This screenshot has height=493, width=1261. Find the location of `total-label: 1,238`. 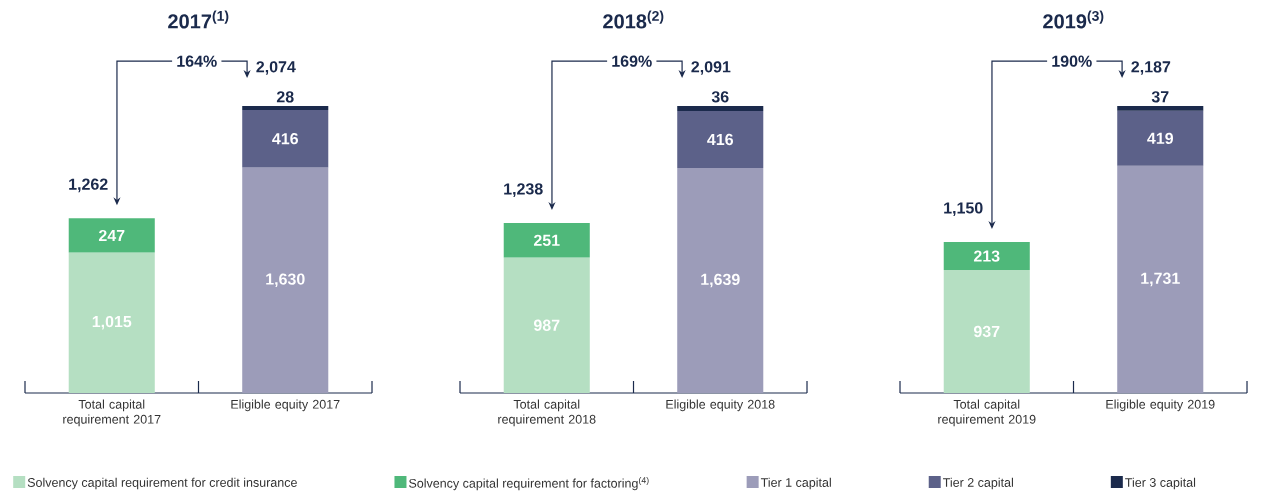

total-label: 1,238 is located at coordinates (523, 190).